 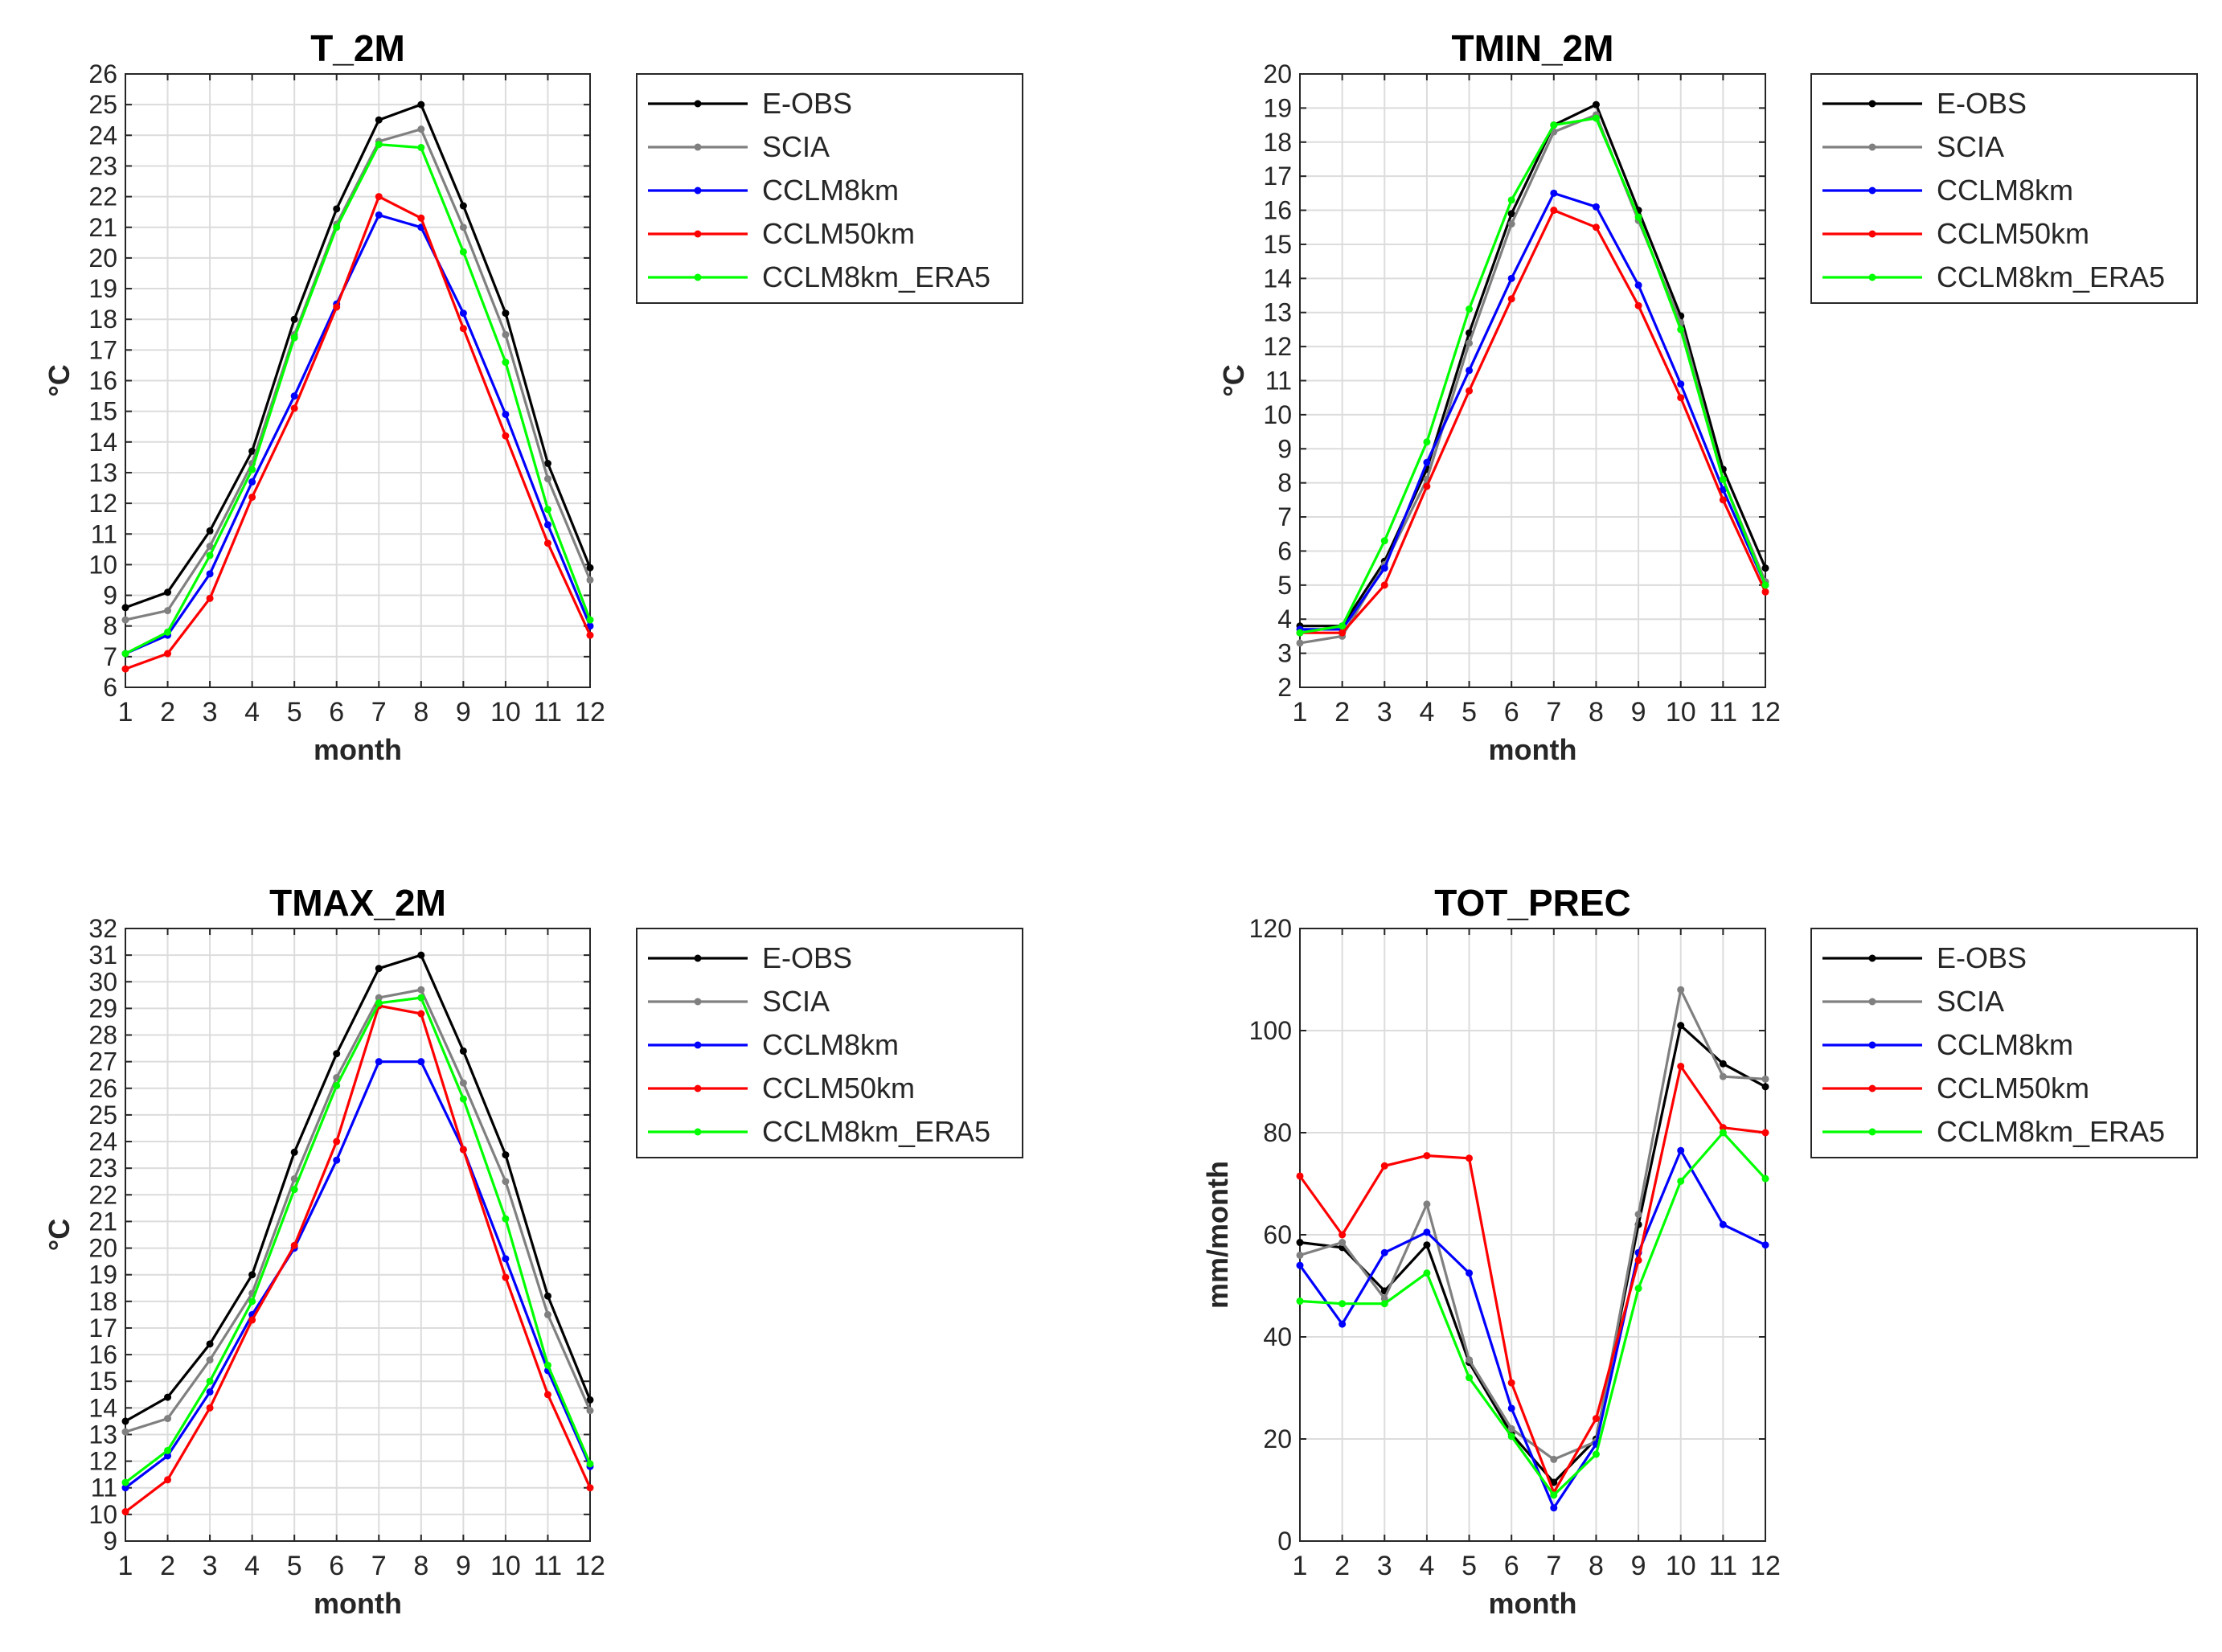 I want to click on y-tick-label: 2, so click(x=1284, y=687).